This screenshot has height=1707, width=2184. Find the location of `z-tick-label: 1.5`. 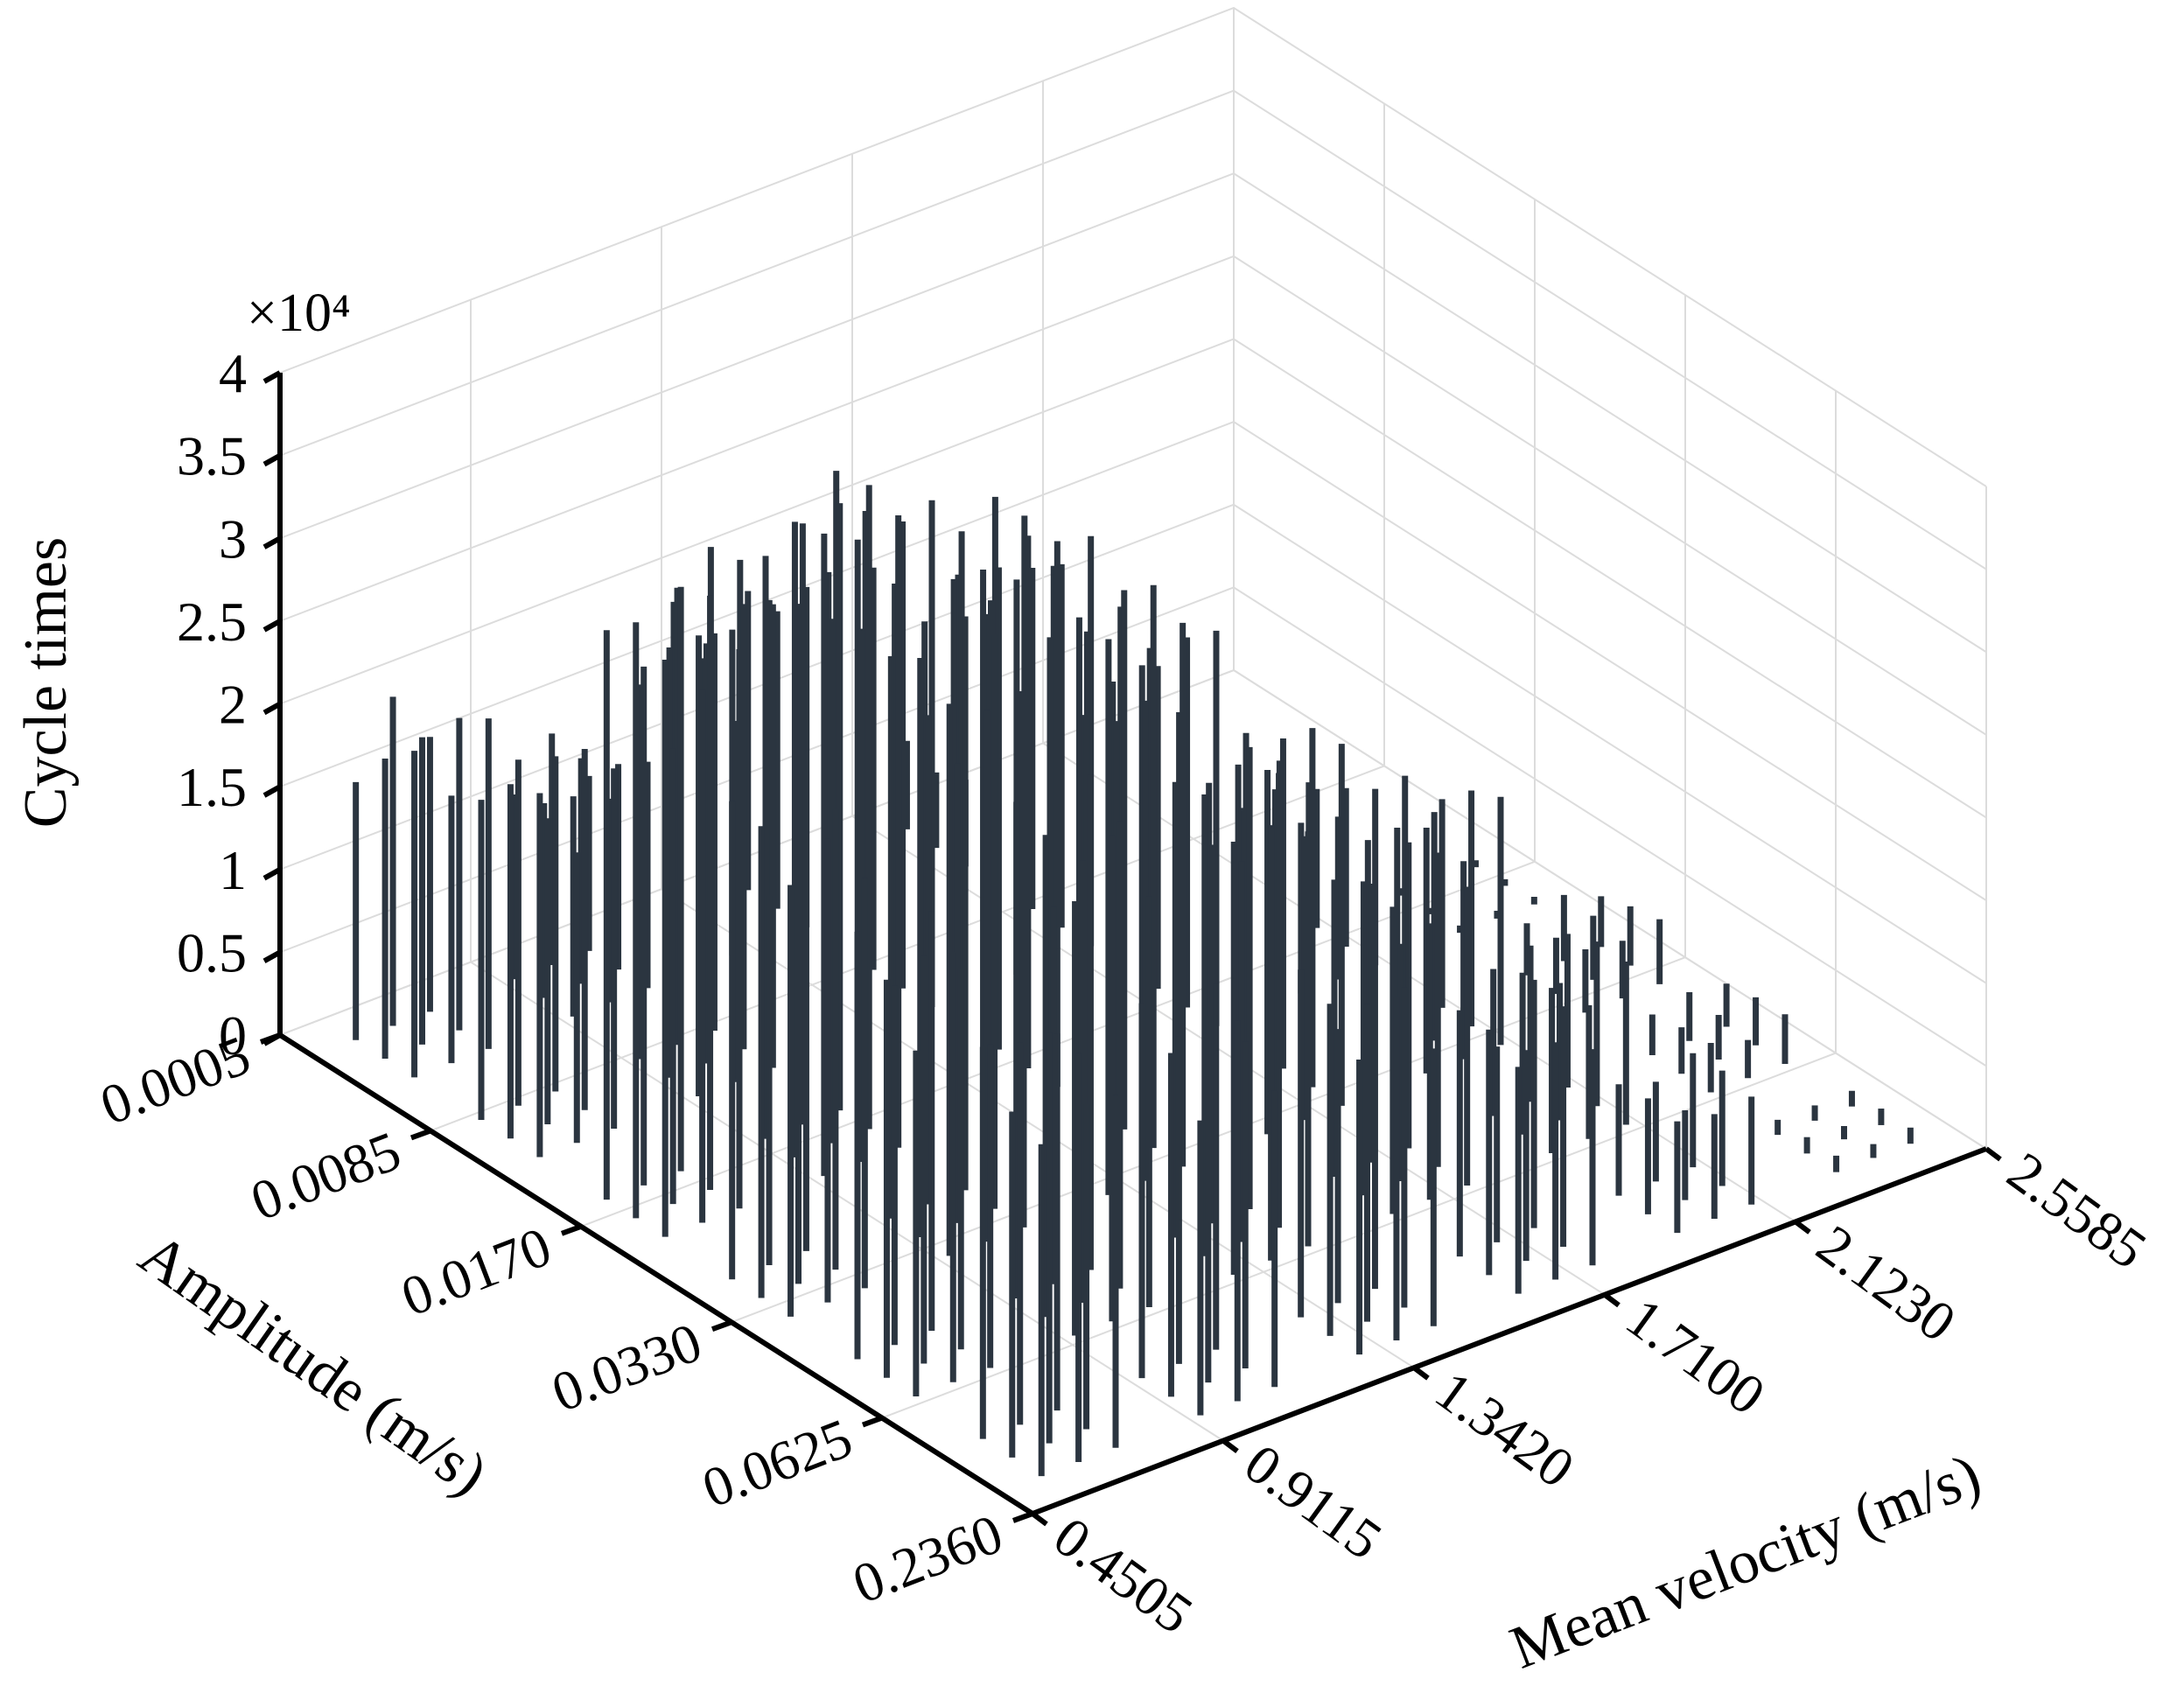

z-tick-label: 1.5 is located at coordinates (212, 787).